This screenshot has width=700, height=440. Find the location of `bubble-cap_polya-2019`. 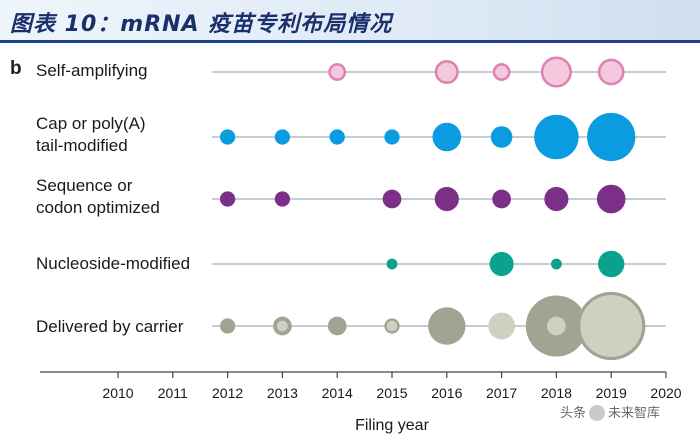

bubble-cap_polya-2019 is located at coordinates (611, 137).